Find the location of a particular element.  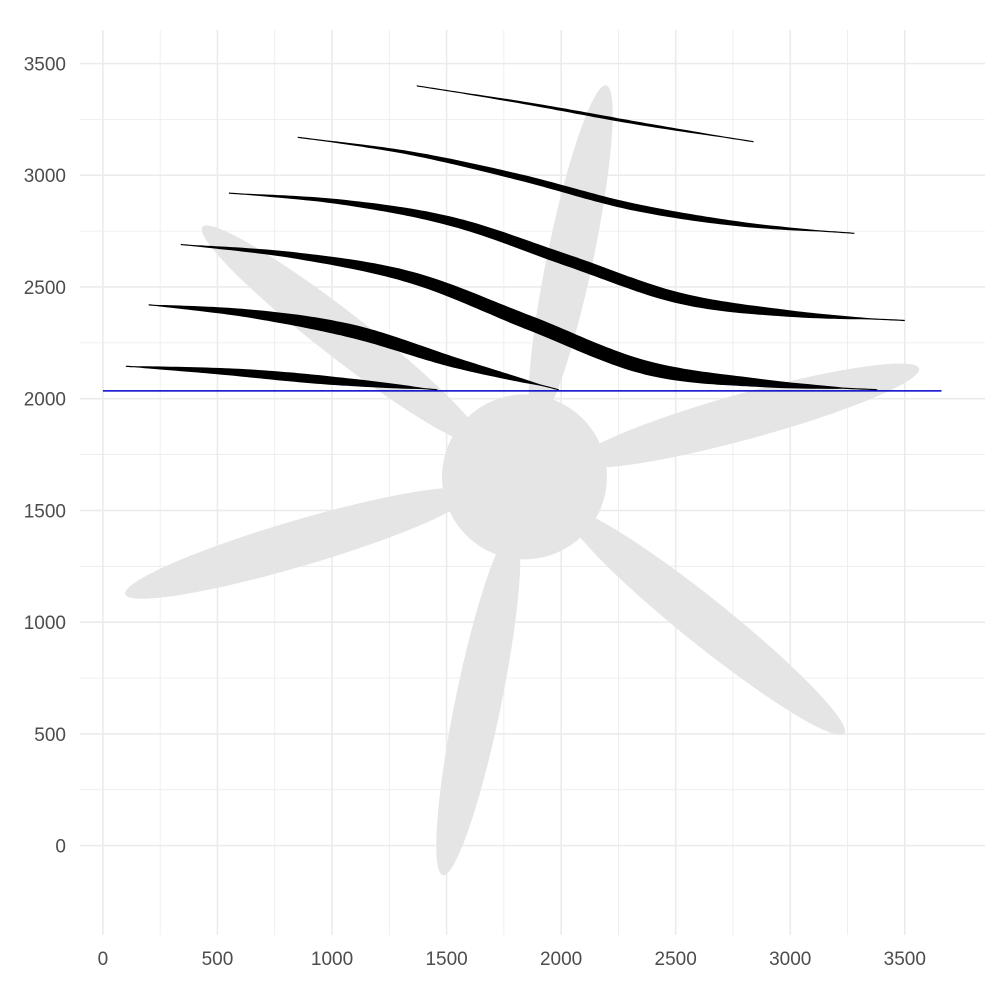

x-tick-label: 1500 is located at coordinates (446, 959).